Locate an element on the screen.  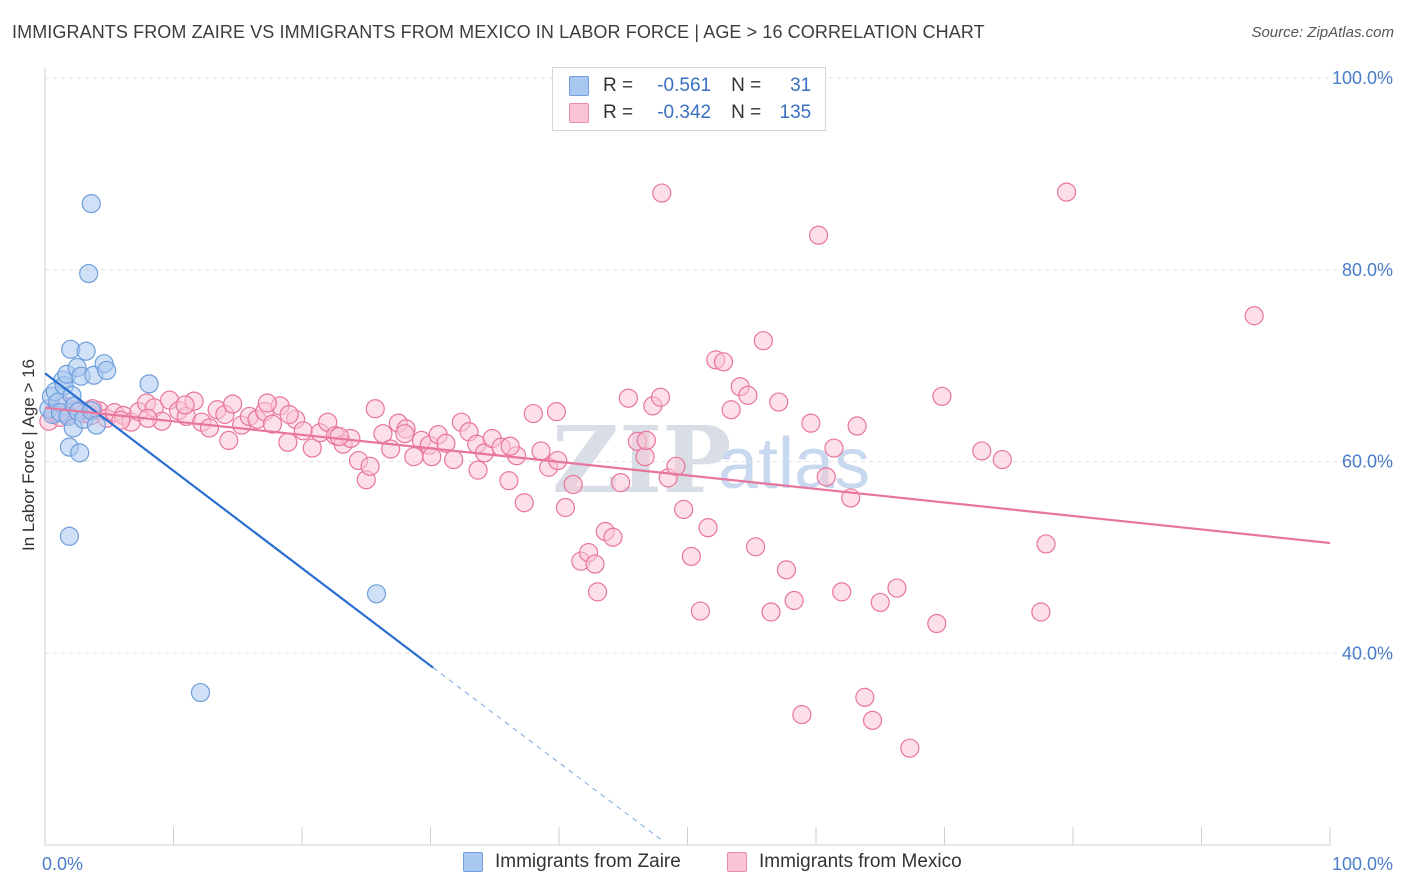
legend-n-value: 31 is located at coordinates (801, 85).